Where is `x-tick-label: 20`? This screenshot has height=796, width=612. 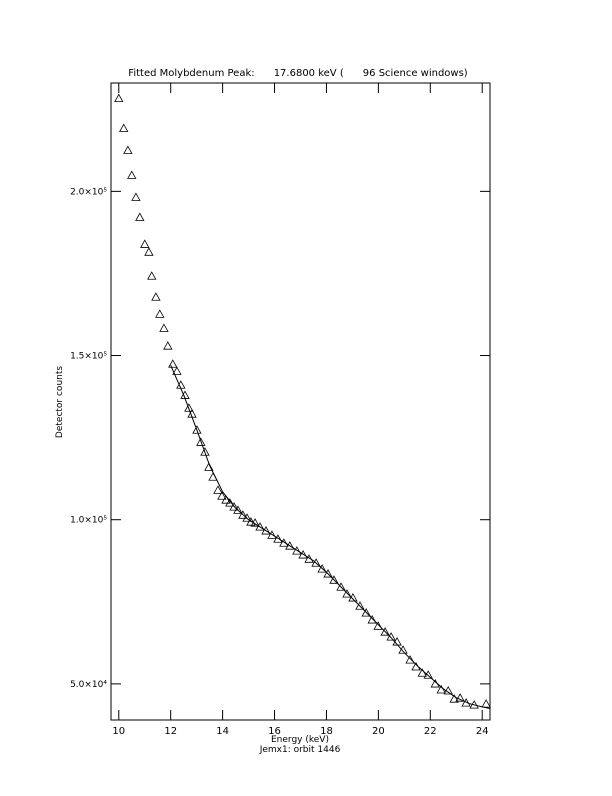
x-tick-label: 20 is located at coordinates (378, 731).